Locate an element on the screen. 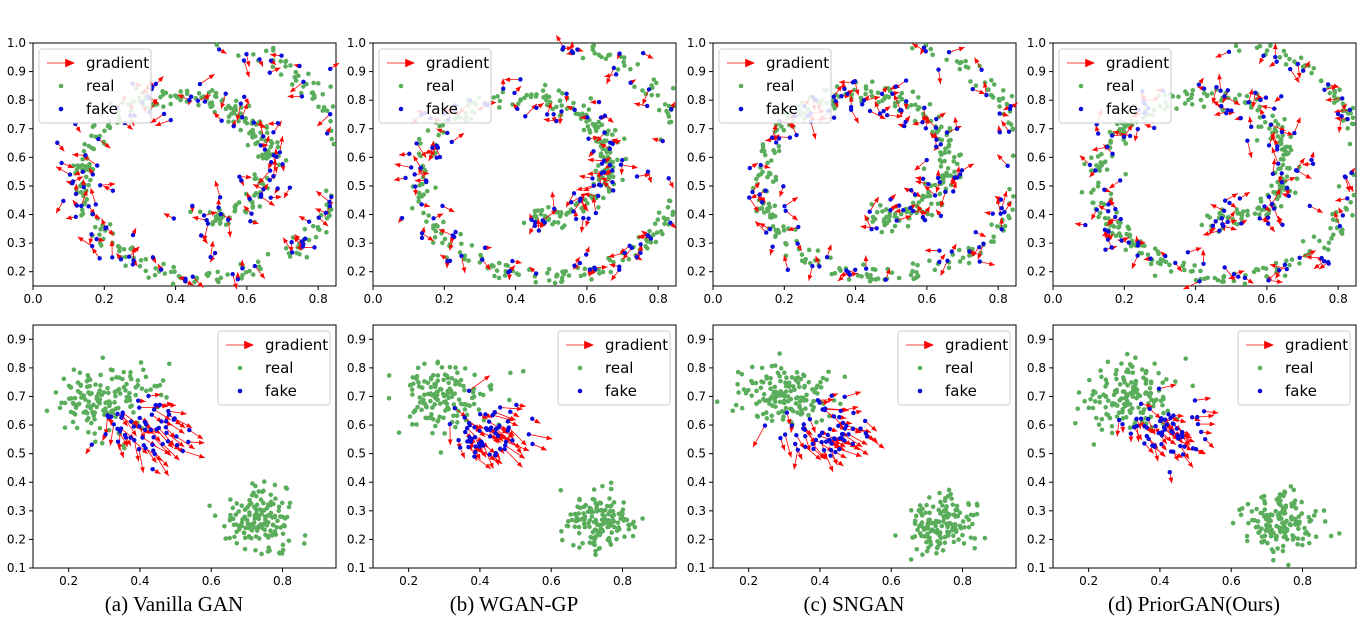 The image size is (1362, 638). x-tick-label: 0.6 is located at coordinates (586, 299).